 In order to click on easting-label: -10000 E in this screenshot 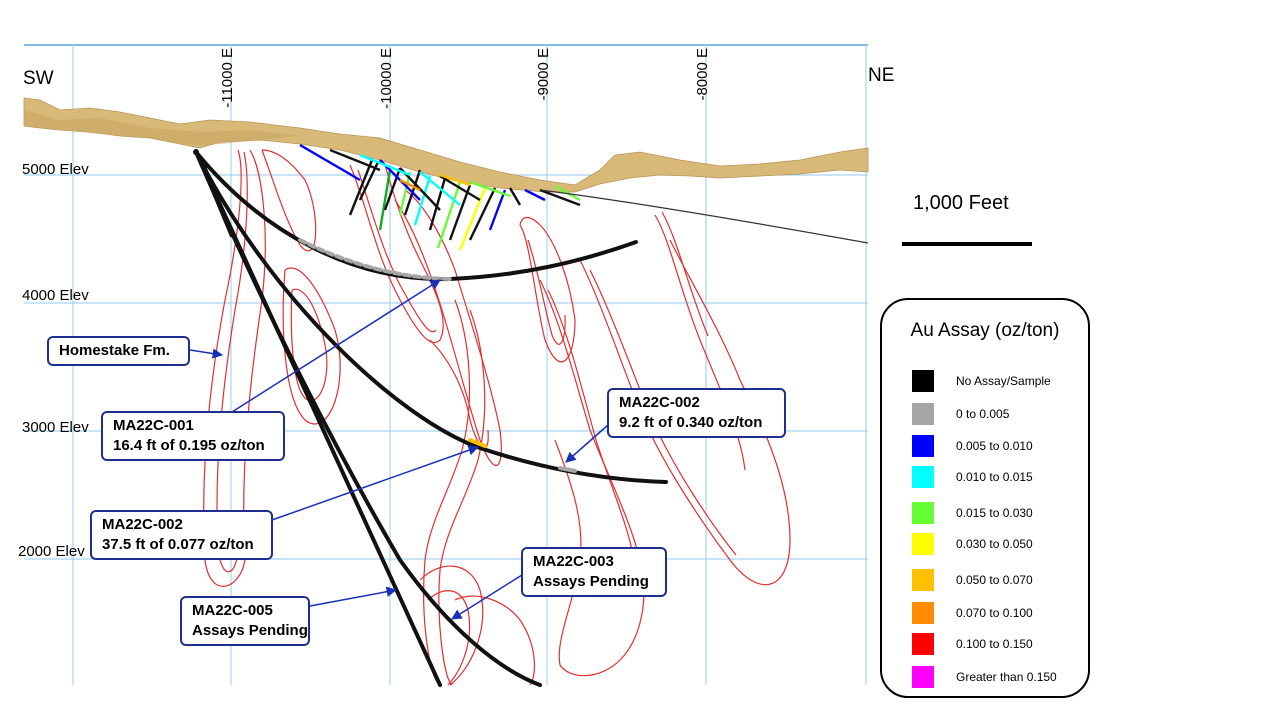, I will do `click(386, 78)`.